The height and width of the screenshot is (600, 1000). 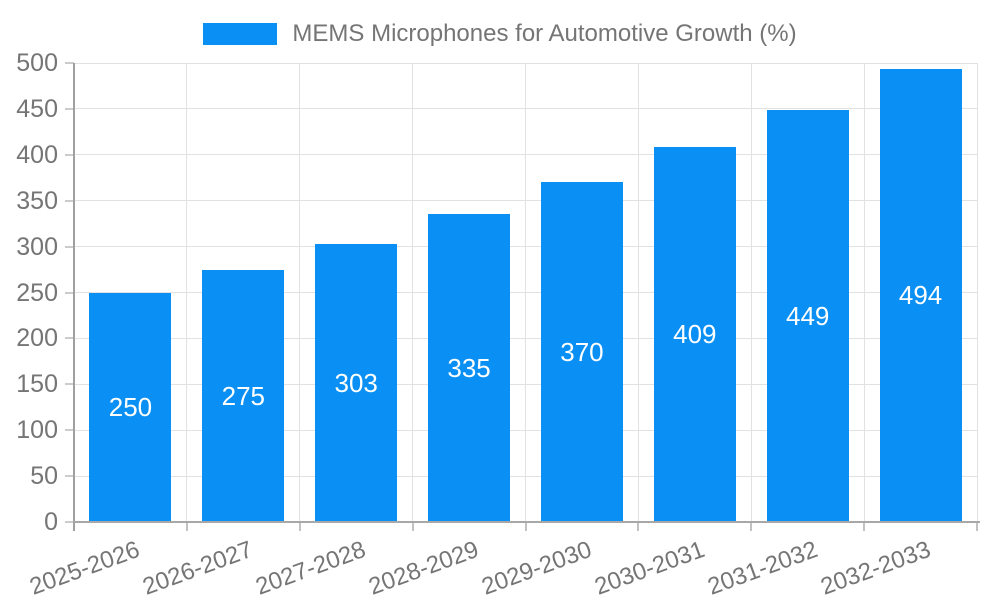 I want to click on bar-value-label: 303, so click(x=356, y=382).